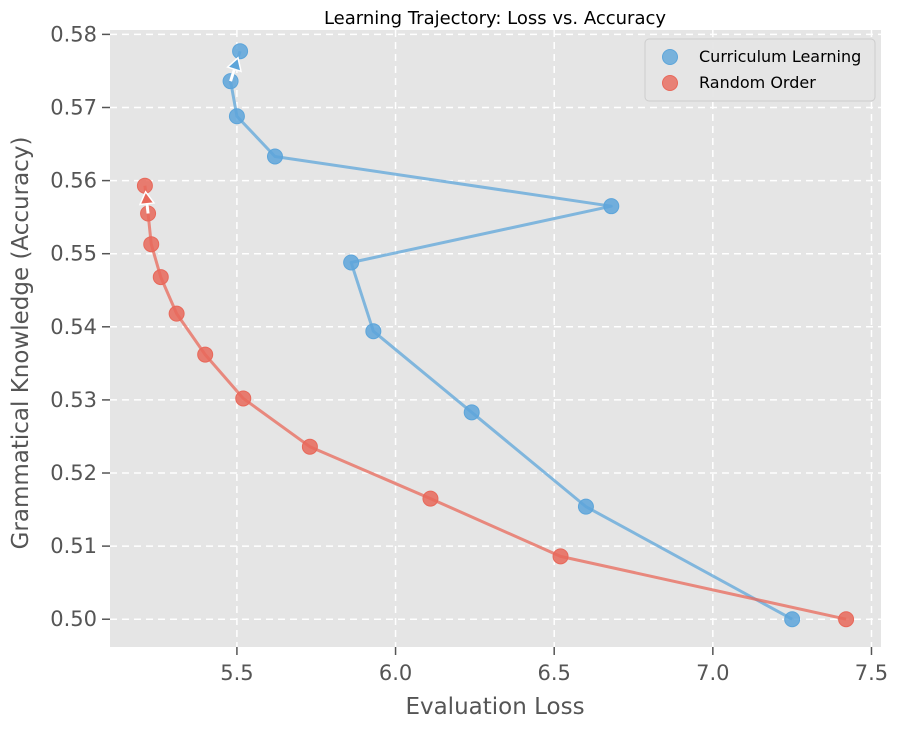 The width and height of the screenshot is (899, 729). I want to click on legend-marker-random, so click(670, 83).